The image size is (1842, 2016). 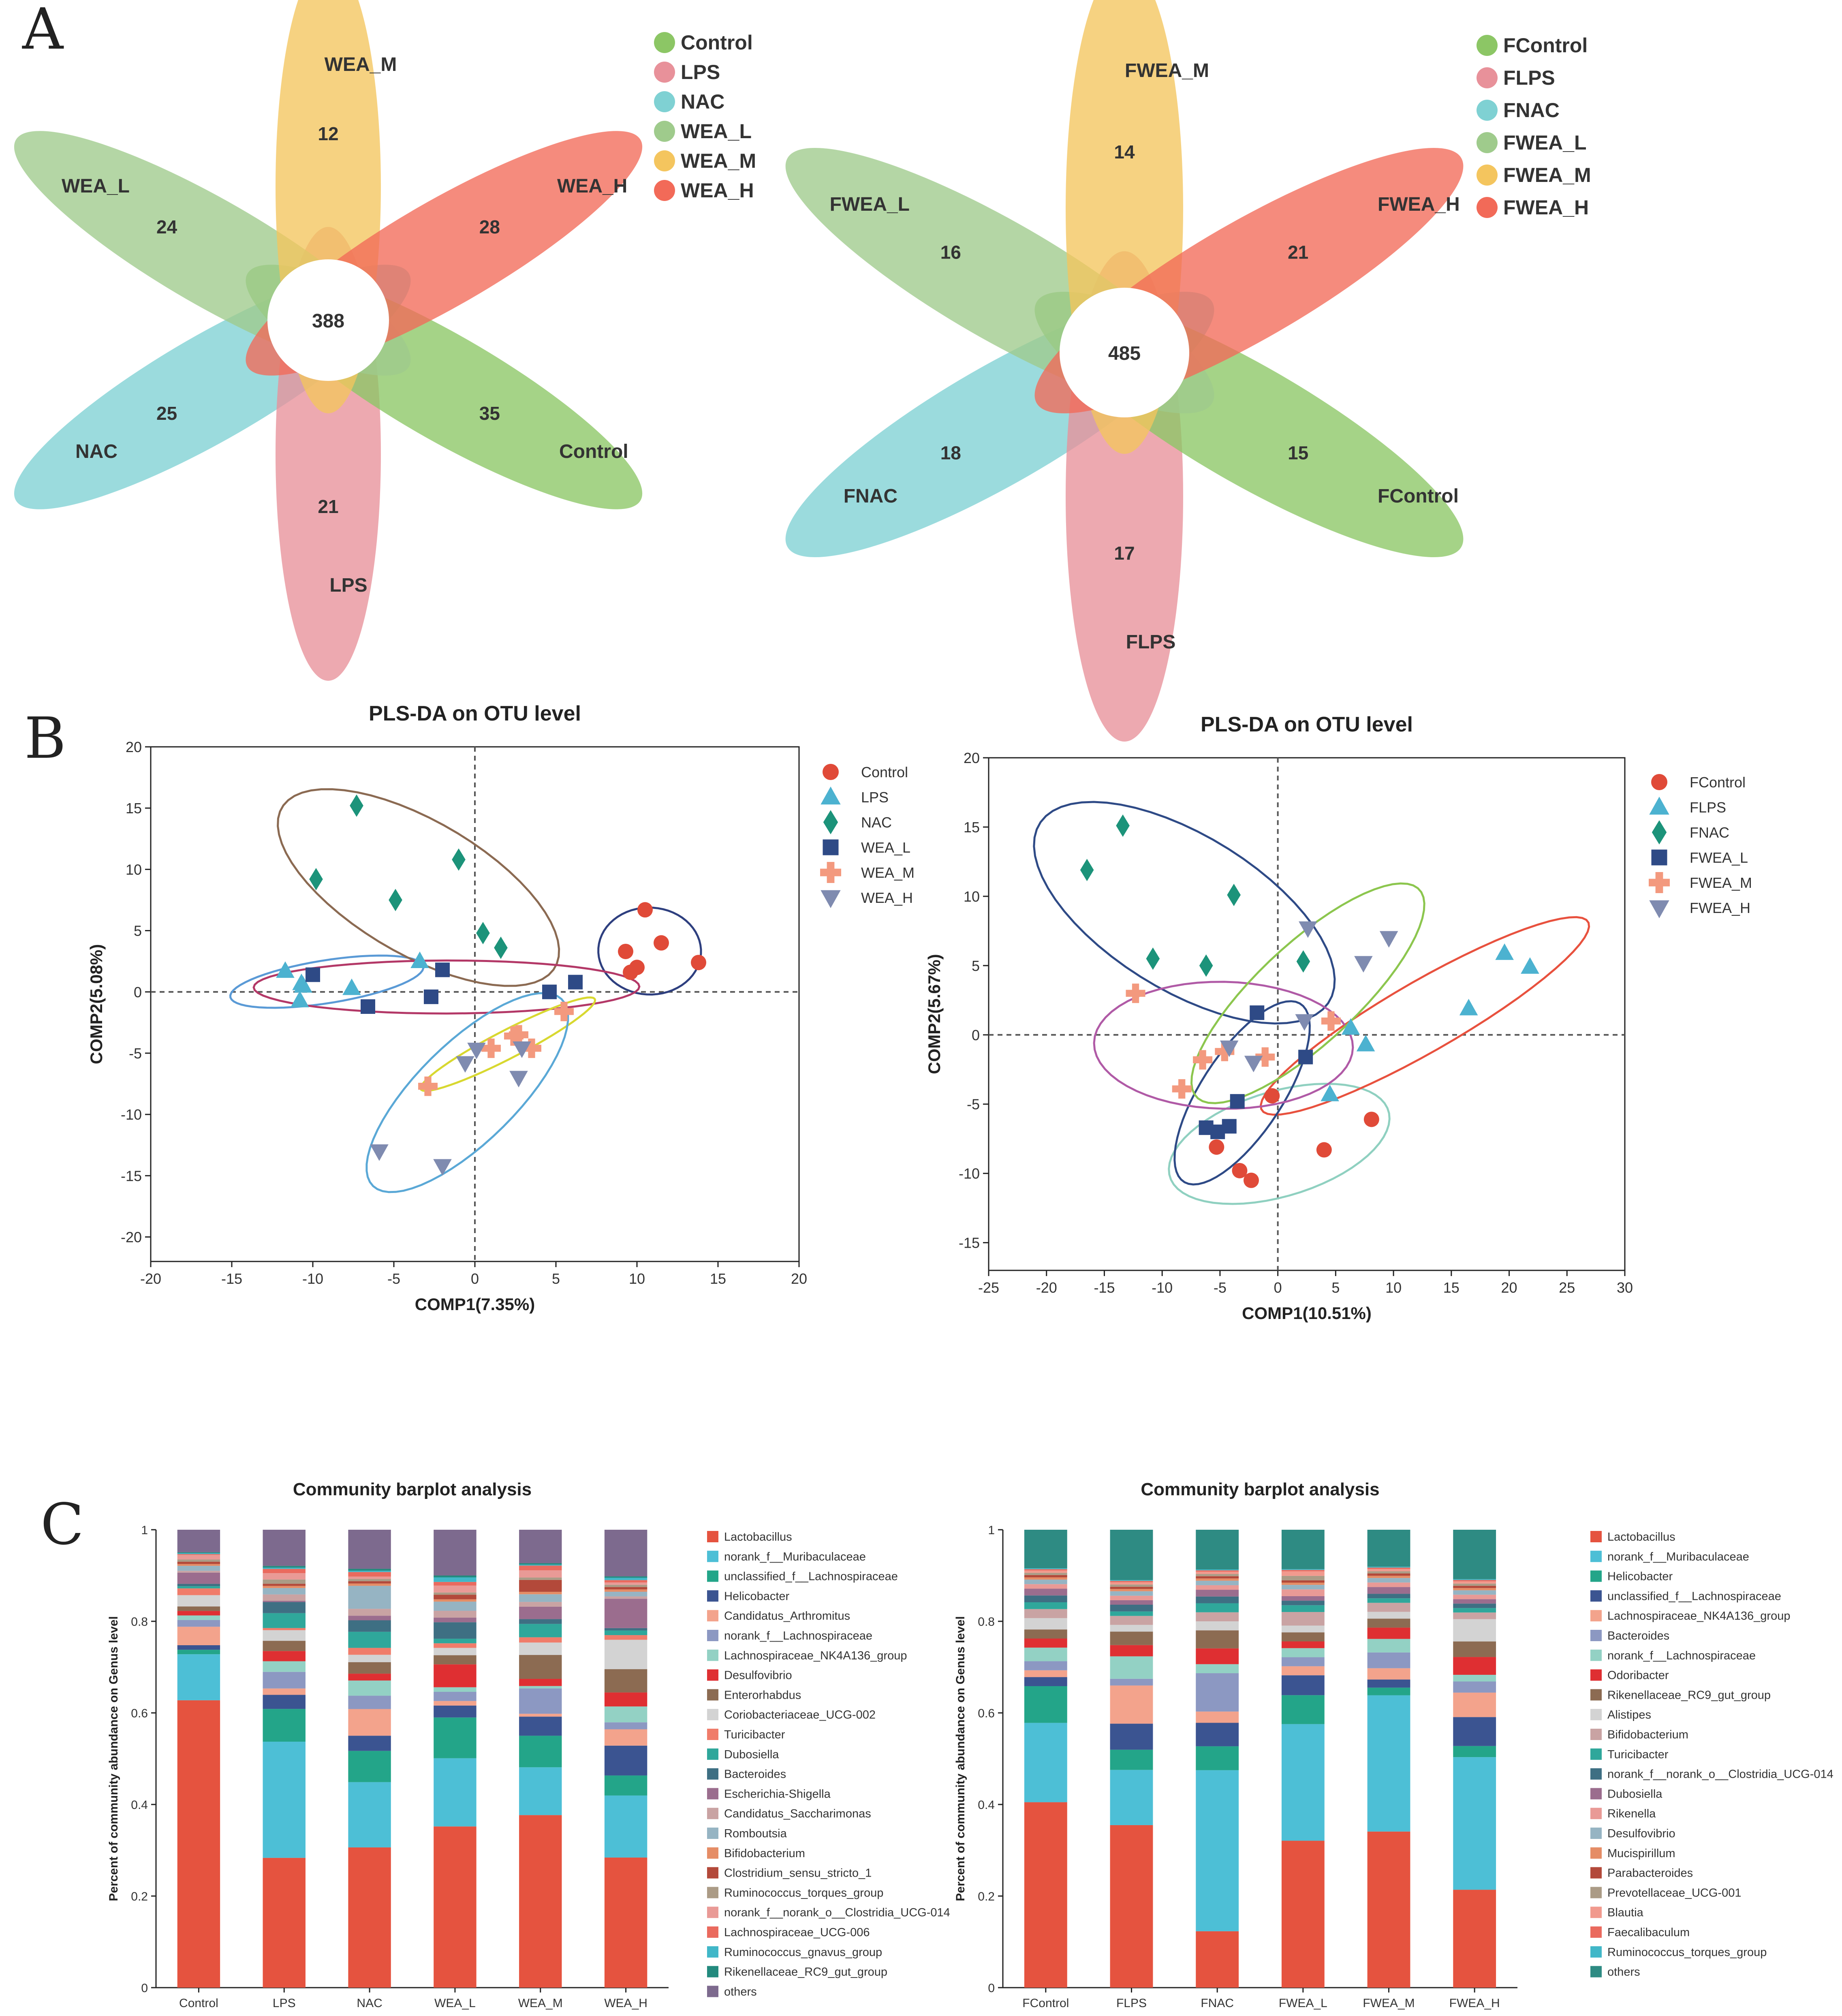 What do you see at coordinates (1567, 1287) in the screenshot?
I see `x-tick-label: 25` at bounding box center [1567, 1287].